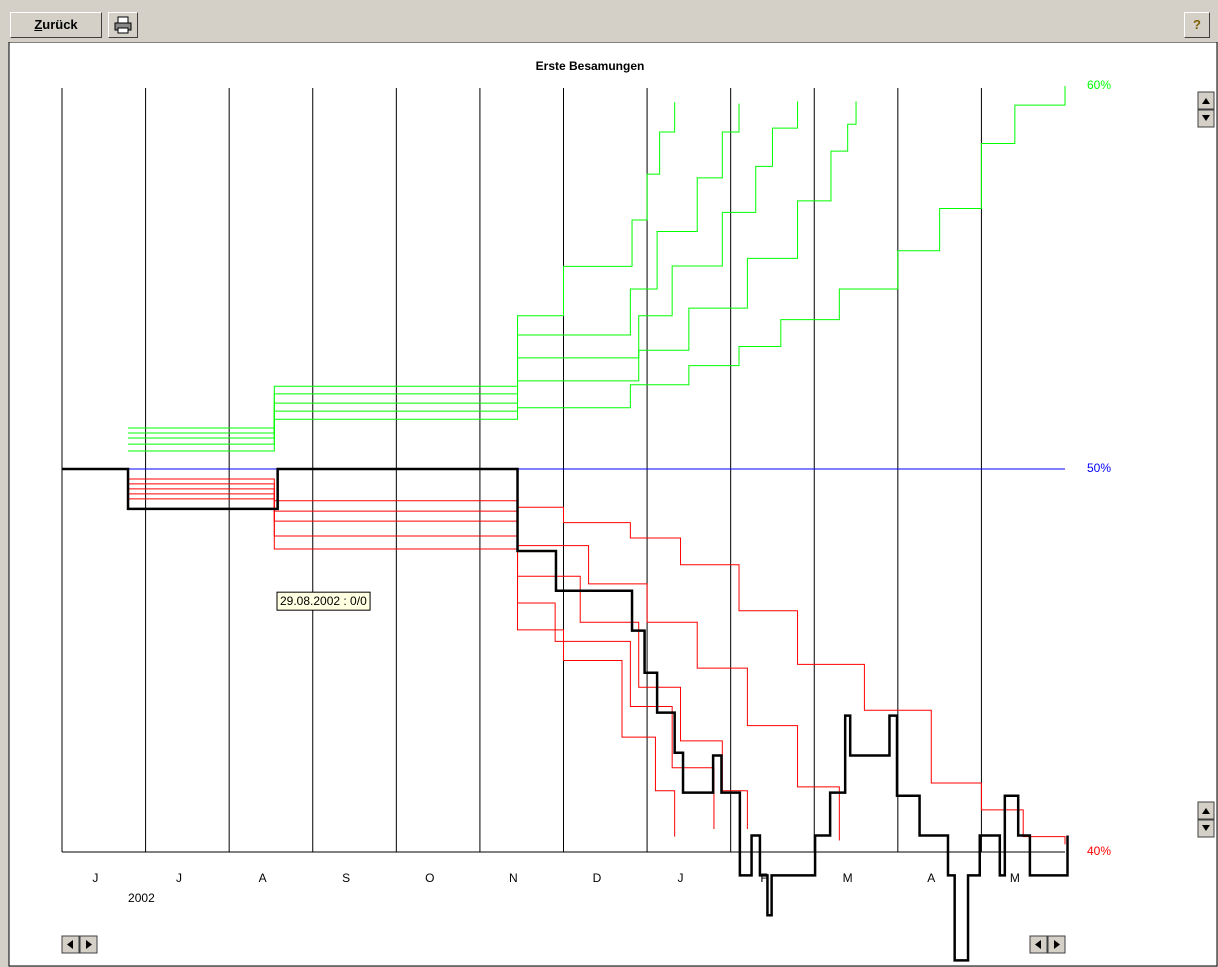 The height and width of the screenshot is (967, 1218). I want to click on x-tick-label: D, so click(597, 878).